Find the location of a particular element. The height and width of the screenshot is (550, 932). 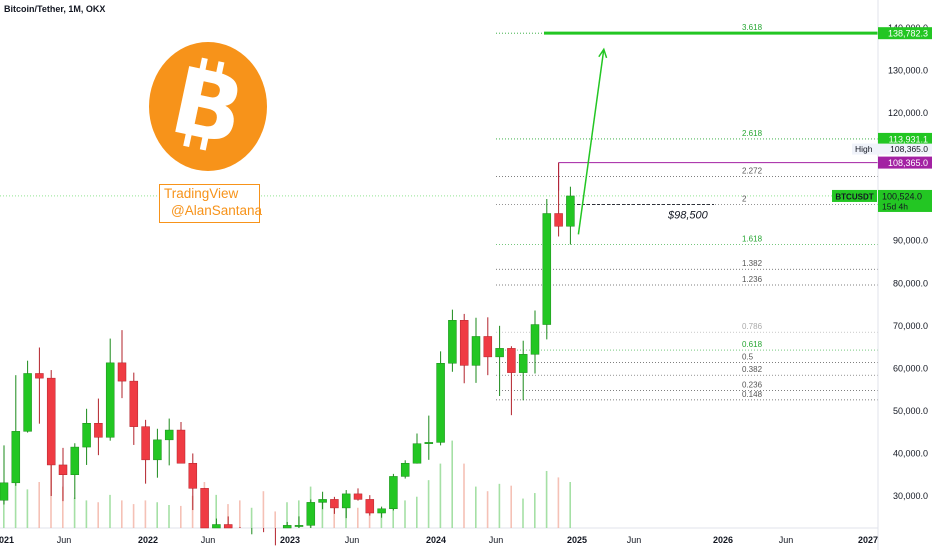

projection-arrow-head is located at coordinates (603, 53).